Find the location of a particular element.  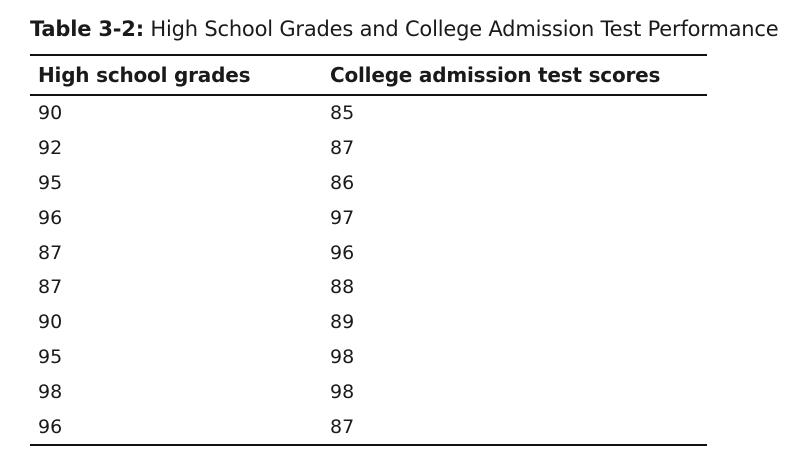

table-row: 90 89 is located at coordinates (368, 322).